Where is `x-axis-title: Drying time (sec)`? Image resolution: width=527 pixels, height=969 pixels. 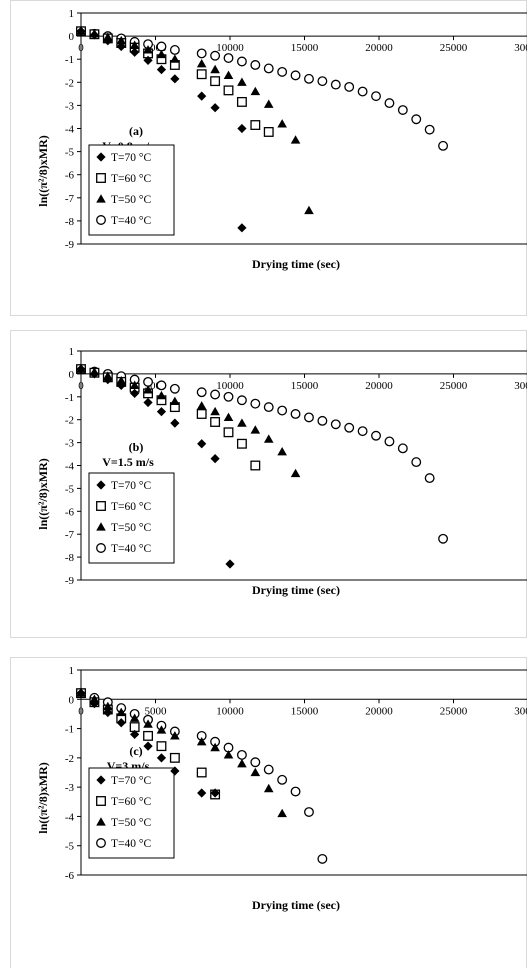 x-axis-title: Drying time (sec) is located at coordinates (296, 905).